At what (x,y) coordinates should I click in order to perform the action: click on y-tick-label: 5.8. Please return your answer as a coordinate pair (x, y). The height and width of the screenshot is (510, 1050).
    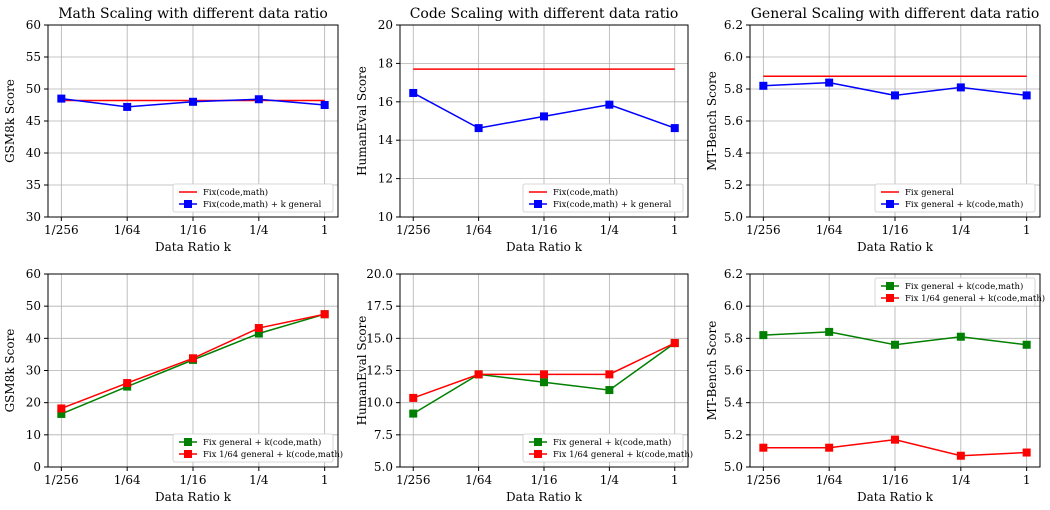
    Looking at the image, I should click on (733, 89).